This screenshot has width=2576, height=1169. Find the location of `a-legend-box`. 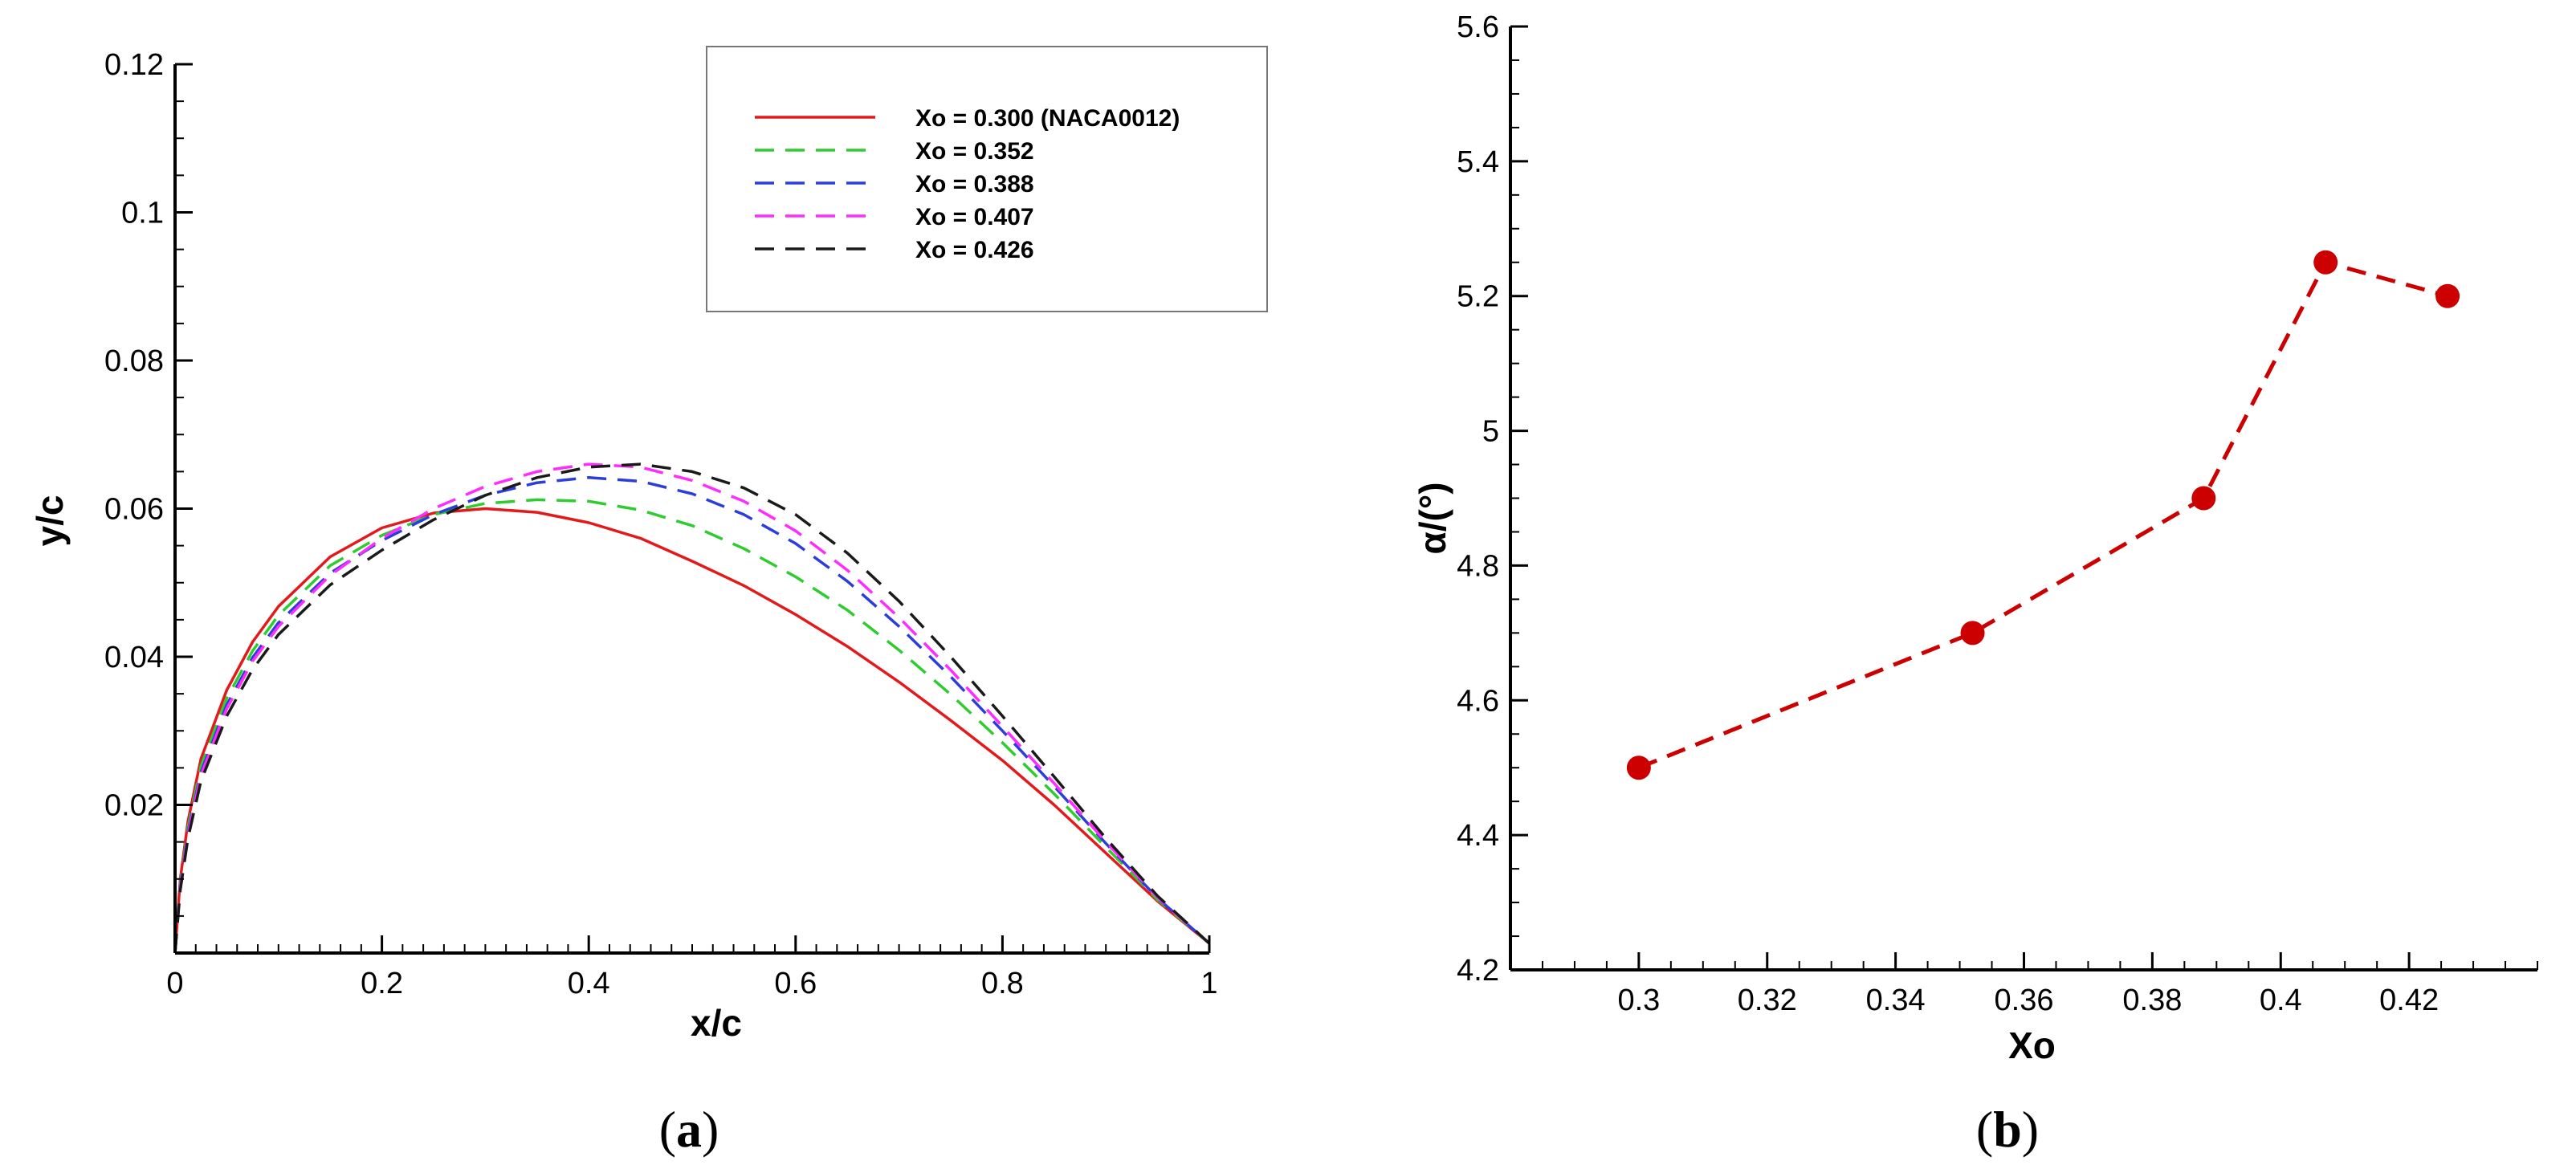

a-legend-box is located at coordinates (987, 179).